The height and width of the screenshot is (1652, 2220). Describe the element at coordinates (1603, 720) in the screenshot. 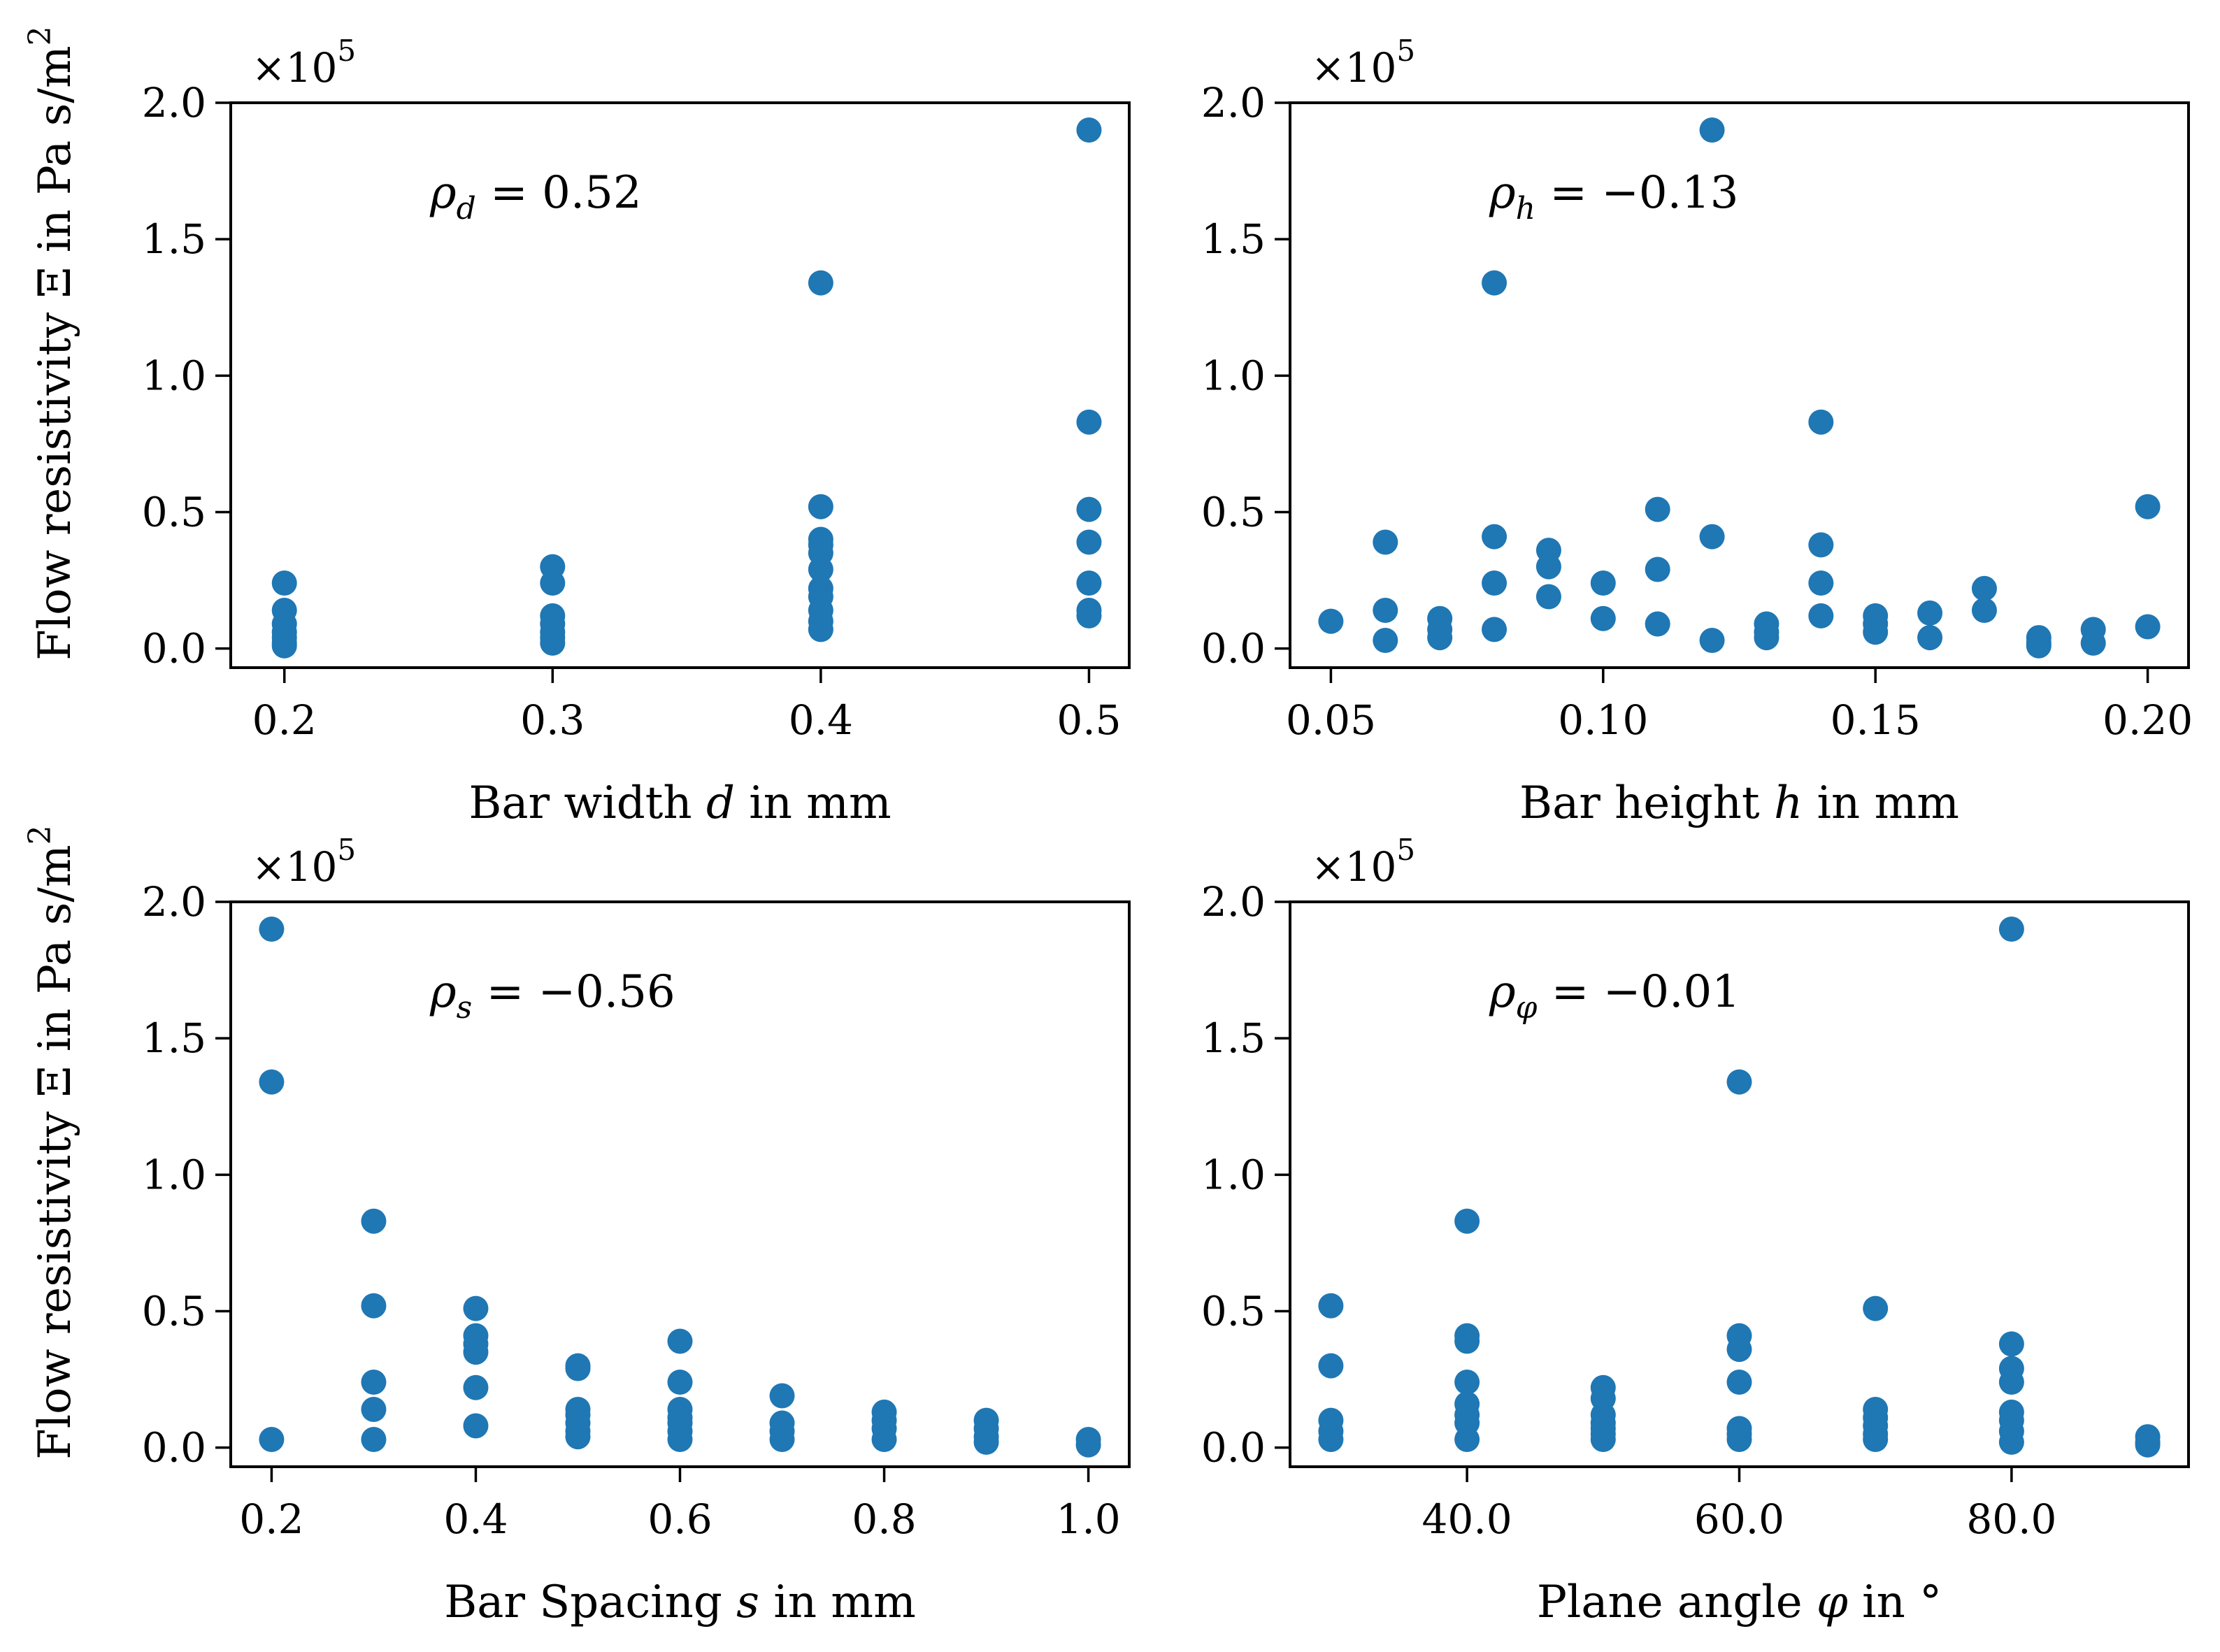

I see `x-tick-label: 0.10` at that location.